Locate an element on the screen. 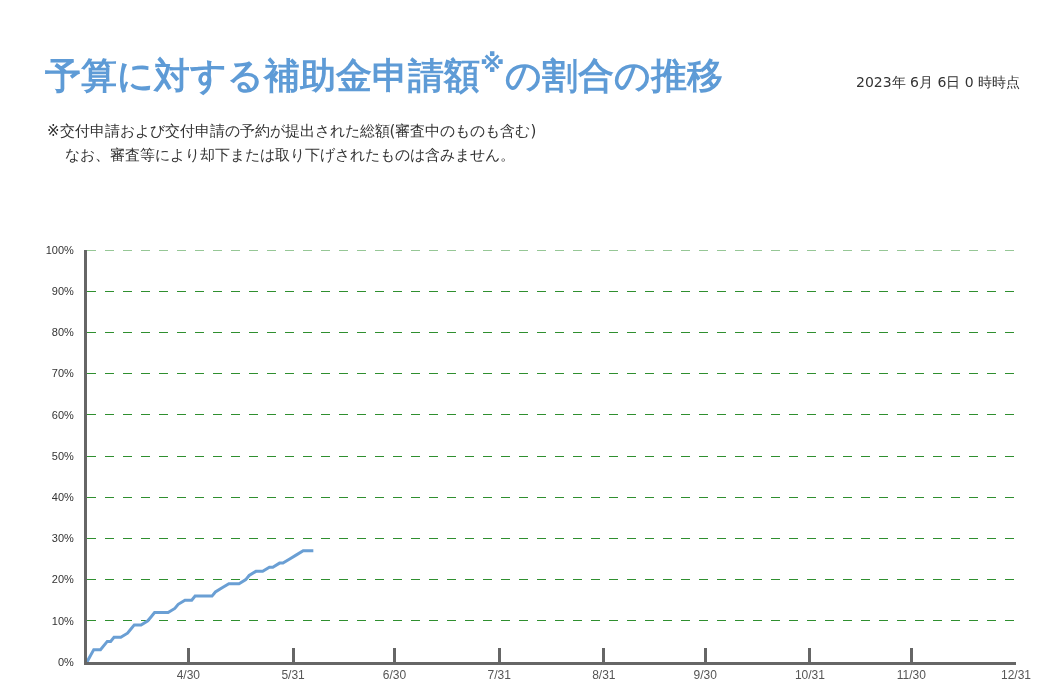 Image resolution: width=1046 pixels, height=699 pixels. x-tick-label: 10/31 is located at coordinates (810, 675).